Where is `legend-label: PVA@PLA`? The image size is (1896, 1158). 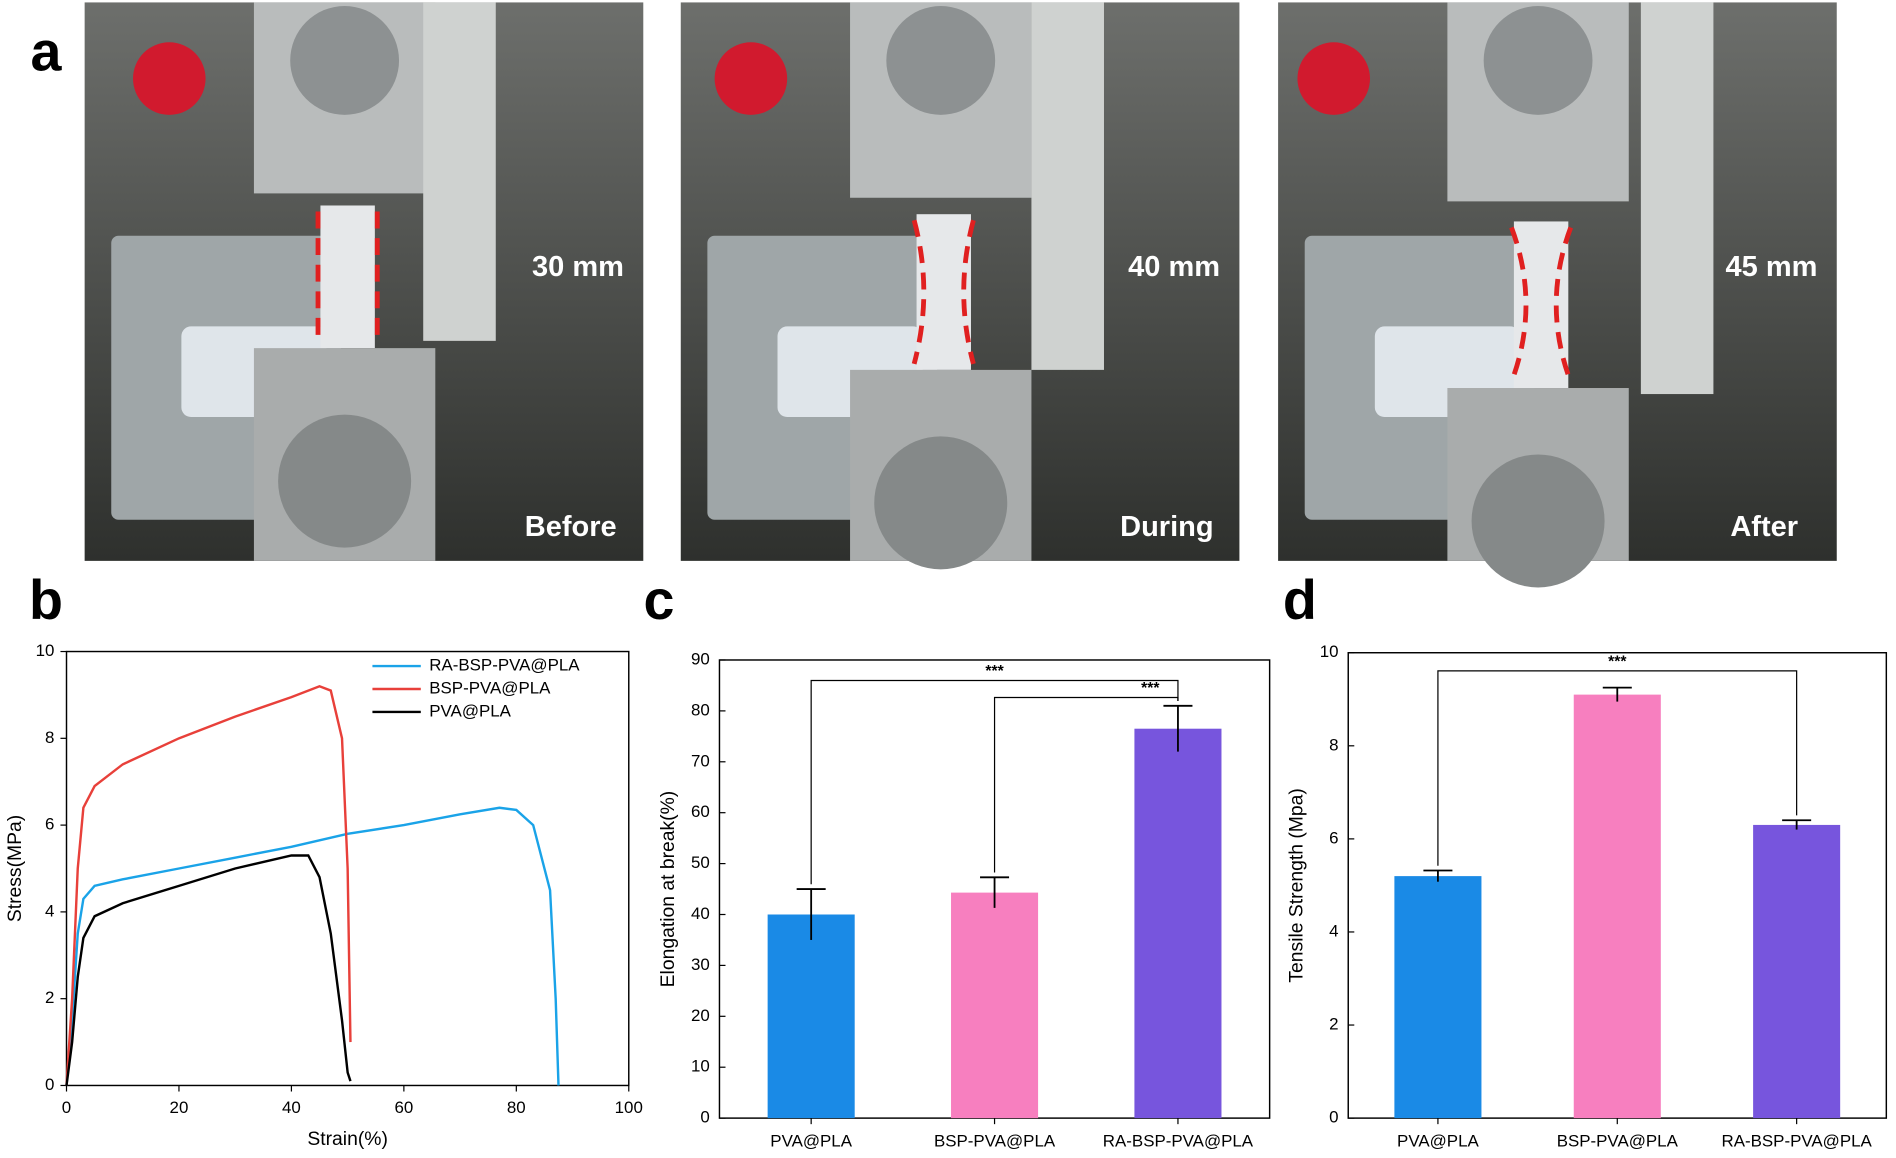
legend-label: PVA@PLA is located at coordinates (470, 710).